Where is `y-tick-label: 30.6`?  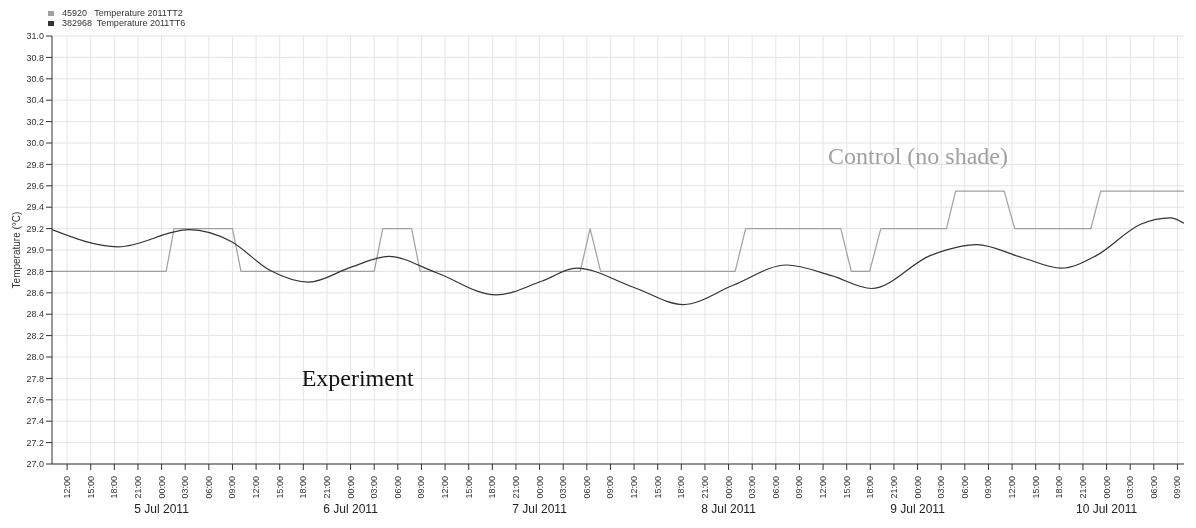
y-tick-label: 30.6 is located at coordinates (35, 78).